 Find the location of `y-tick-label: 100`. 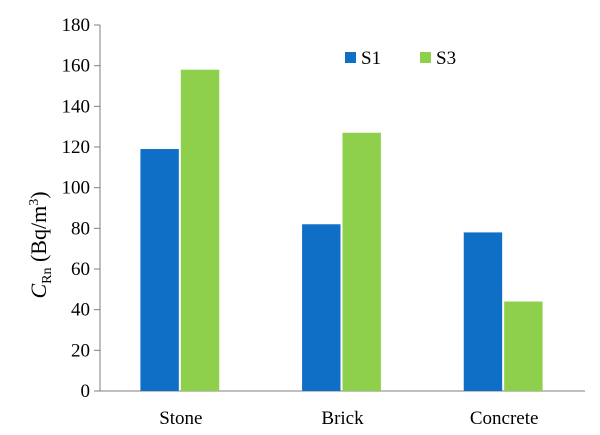

y-tick-label: 100 is located at coordinates (76, 188).